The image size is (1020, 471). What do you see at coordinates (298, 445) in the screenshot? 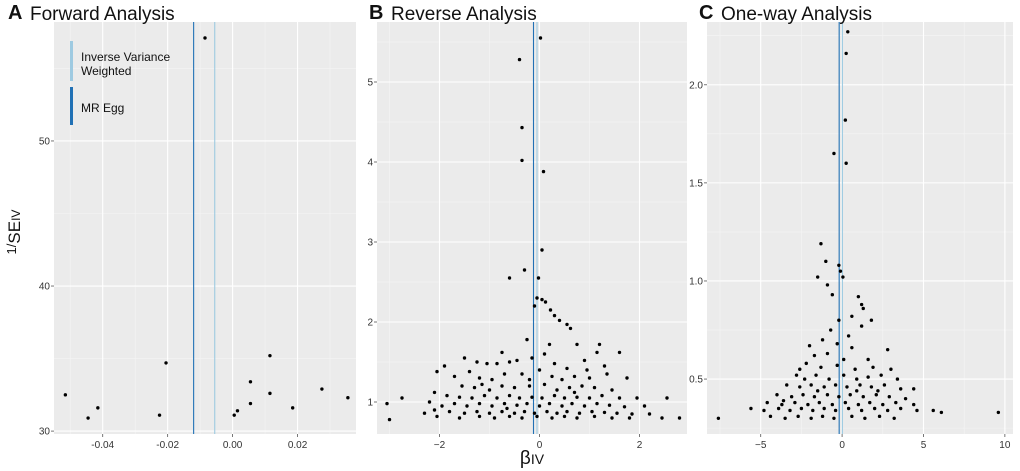
I see `x-tick-label: 0.02` at bounding box center [298, 445].